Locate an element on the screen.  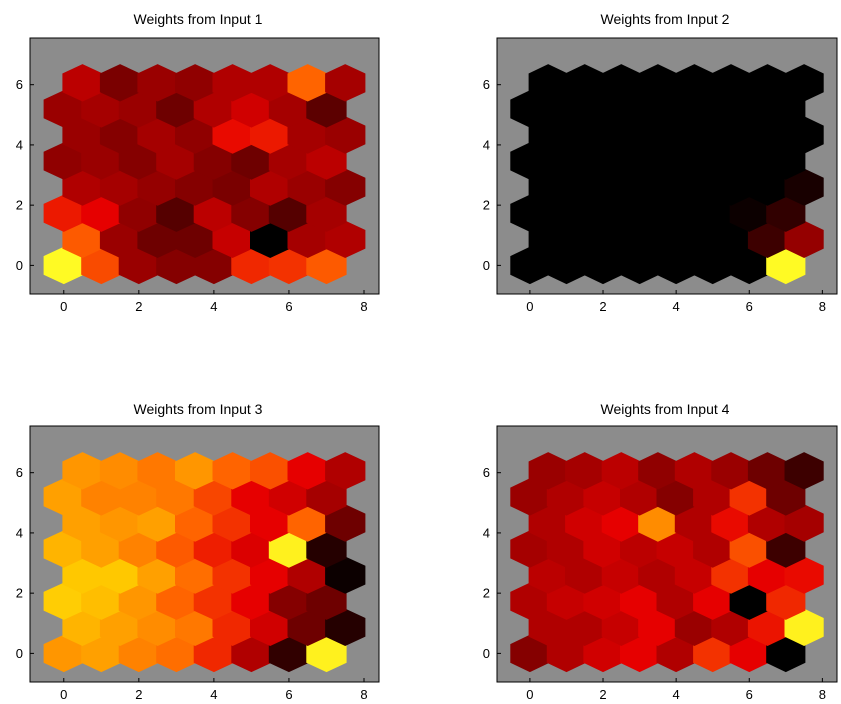
y-tick-label: 2 is located at coordinates (486, 593).